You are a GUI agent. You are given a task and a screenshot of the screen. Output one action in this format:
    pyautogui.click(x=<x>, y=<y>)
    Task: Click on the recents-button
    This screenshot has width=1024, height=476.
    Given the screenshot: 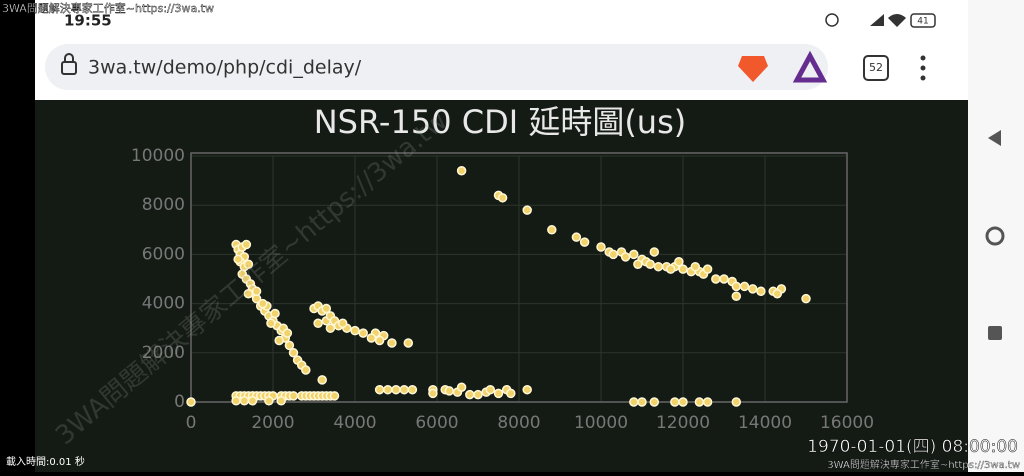 What is the action you would take?
    pyautogui.click(x=995, y=333)
    